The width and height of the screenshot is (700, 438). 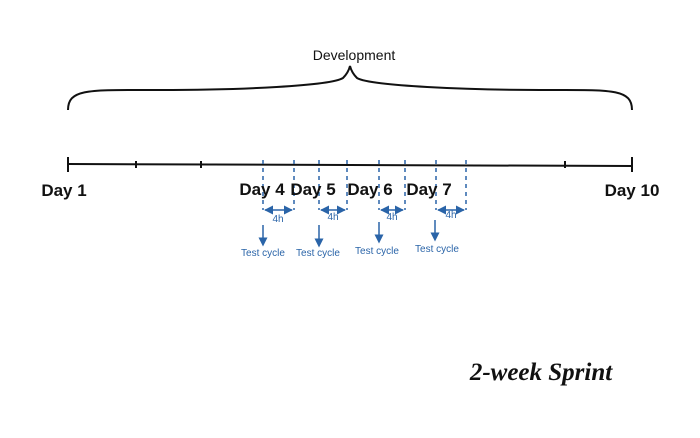 I want to click on day-7-group: Day 7 4h Test cycle, so click(x=436, y=207).